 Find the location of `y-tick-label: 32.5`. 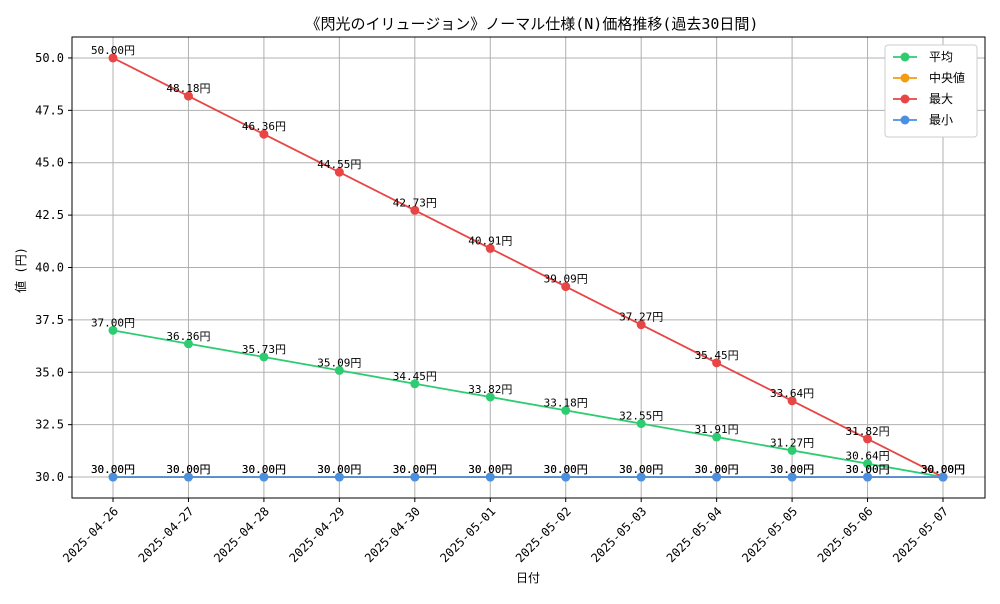

y-tick-label: 32.5 is located at coordinates (49, 425).